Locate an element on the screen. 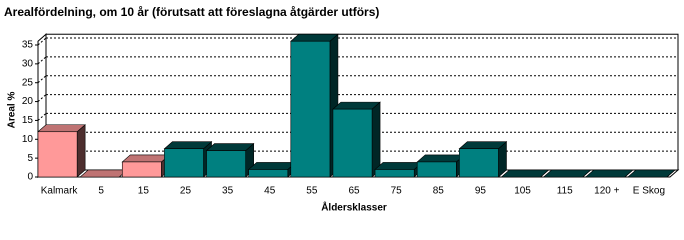 This screenshot has height=240, width=684. x-tick-label: 95 is located at coordinates (481, 191).